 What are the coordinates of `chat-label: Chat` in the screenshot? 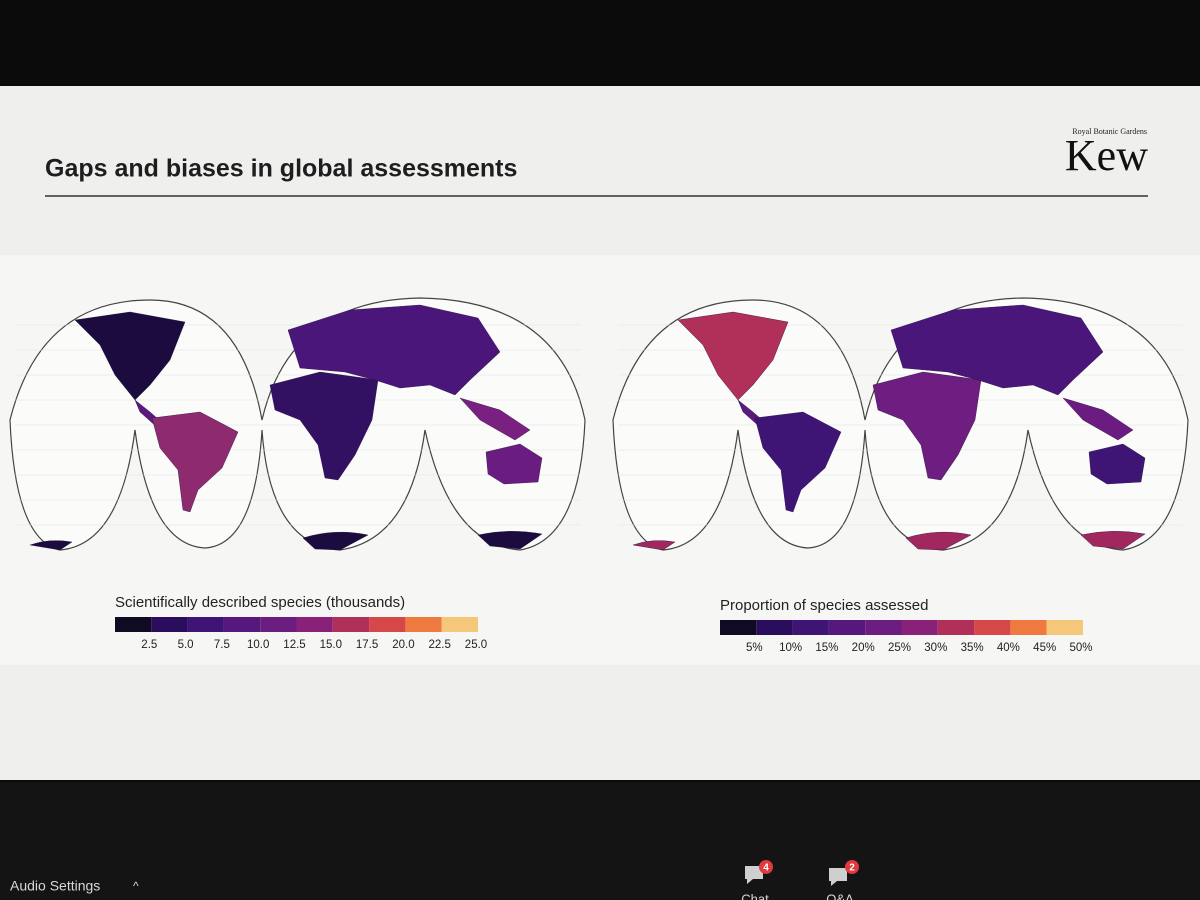 It's located at (755, 895).